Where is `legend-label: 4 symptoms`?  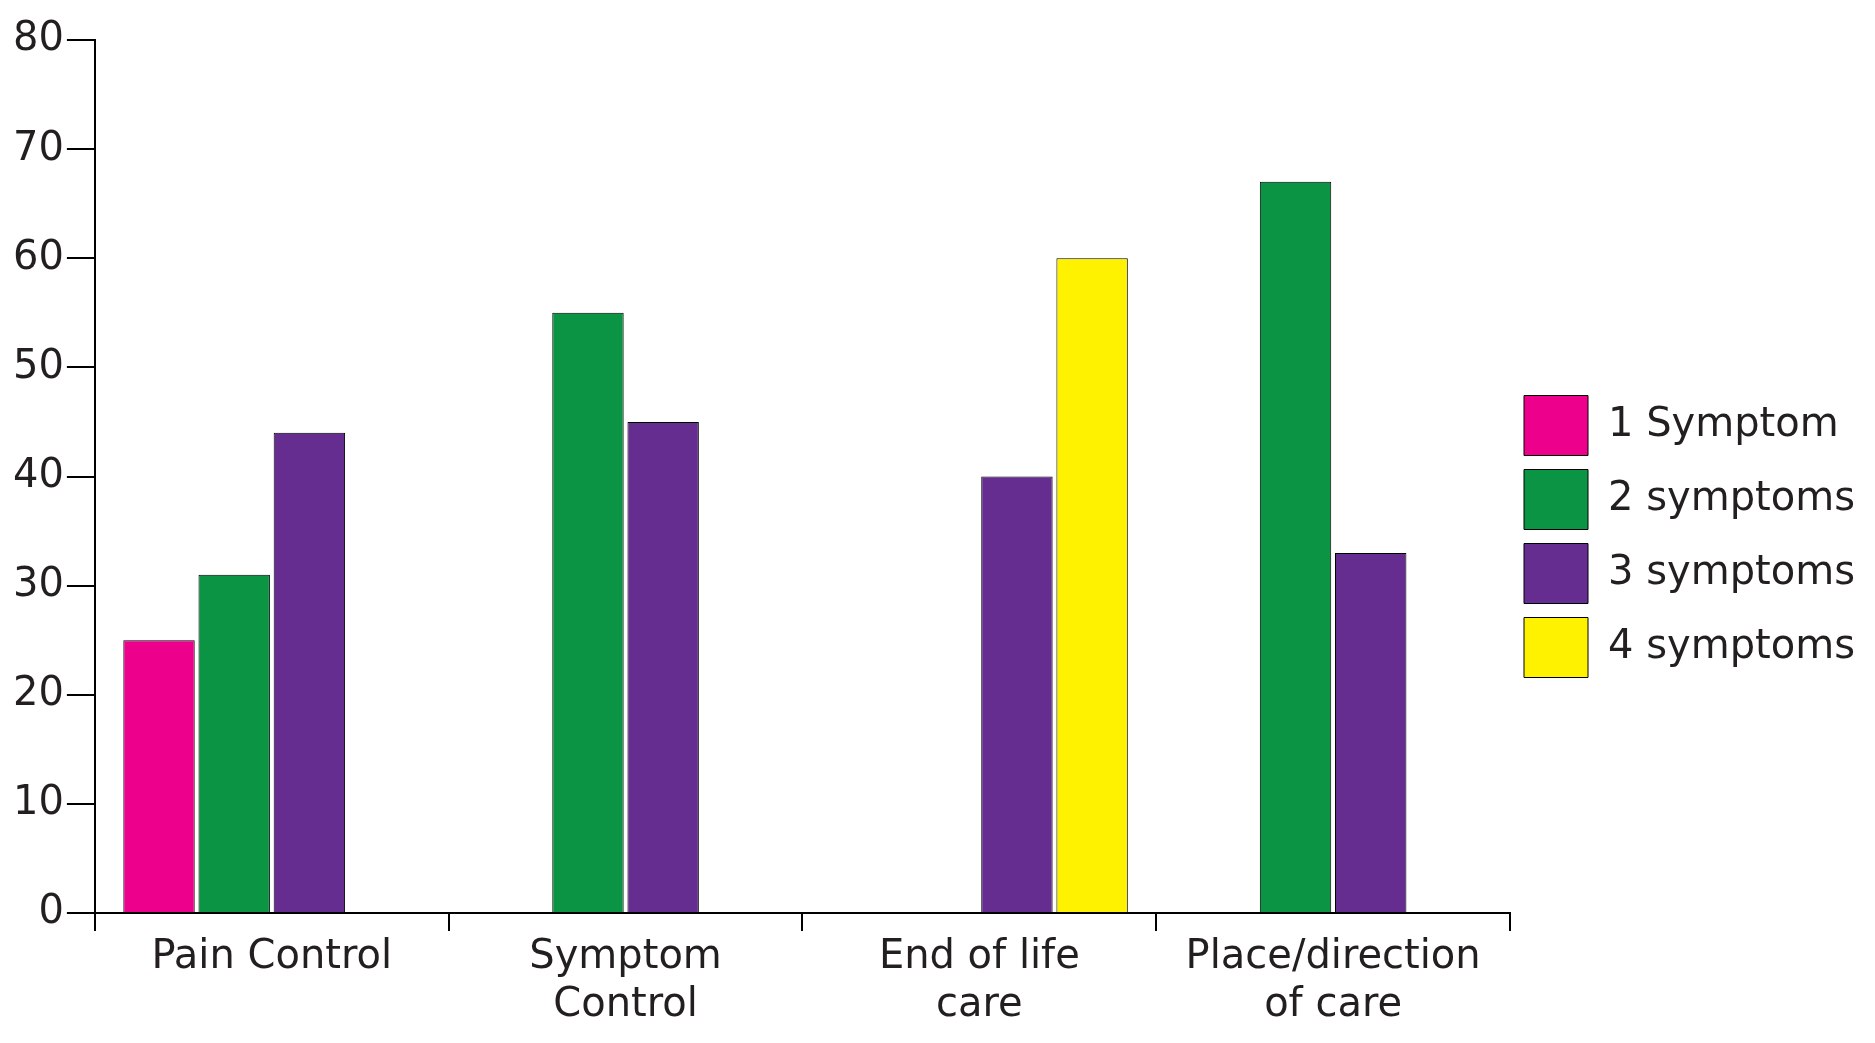
legend-label: 4 symptoms is located at coordinates (1732, 643).